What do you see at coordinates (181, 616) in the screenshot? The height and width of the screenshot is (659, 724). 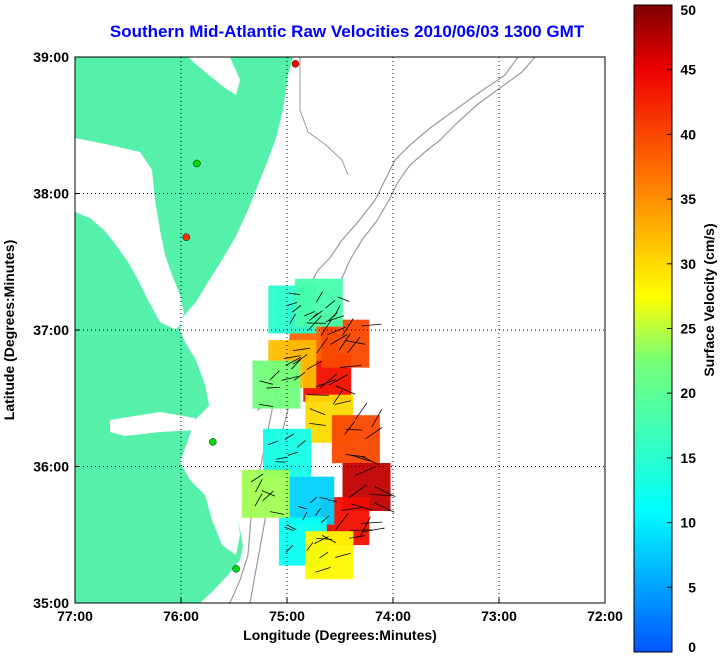 I see `x-tick-label: 76:00` at bounding box center [181, 616].